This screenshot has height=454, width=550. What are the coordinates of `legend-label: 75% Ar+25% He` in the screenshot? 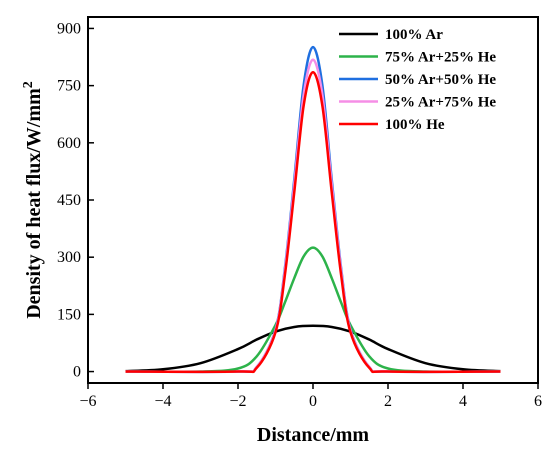 It's located at (440, 58).